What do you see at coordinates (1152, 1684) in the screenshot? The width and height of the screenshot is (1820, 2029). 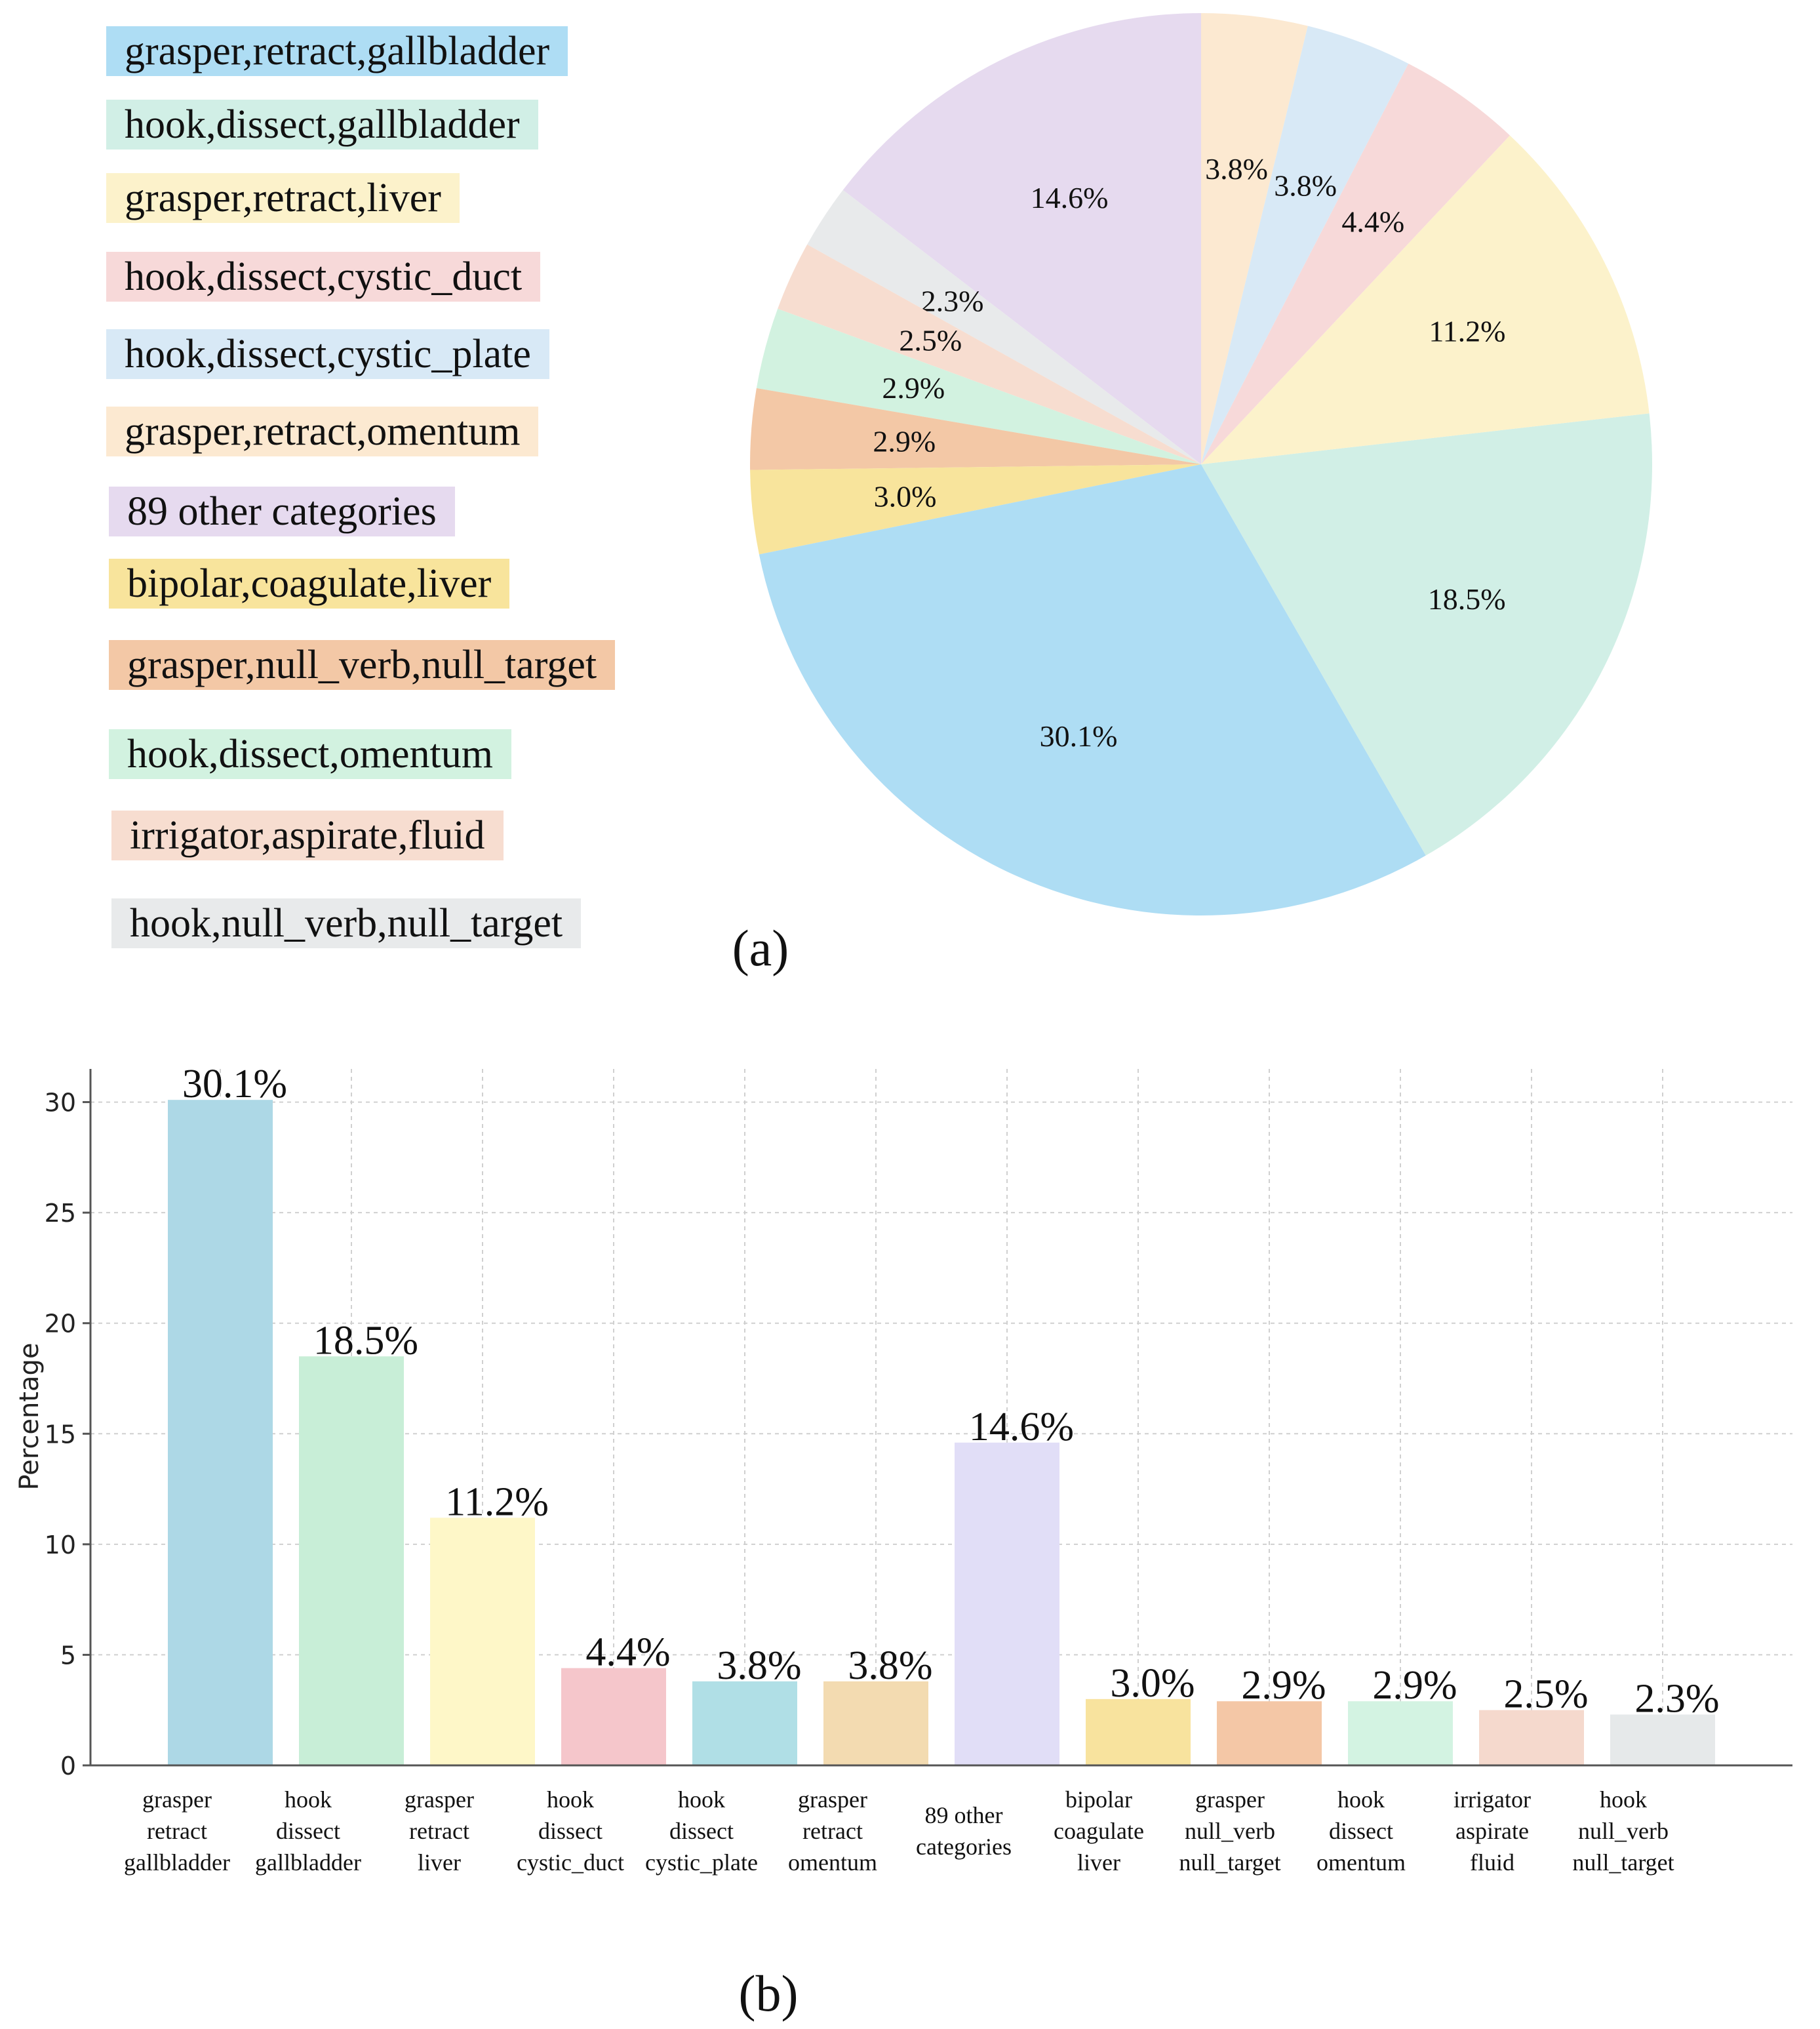 I see `bar-value-label: 3.0%` at bounding box center [1152, 1684].